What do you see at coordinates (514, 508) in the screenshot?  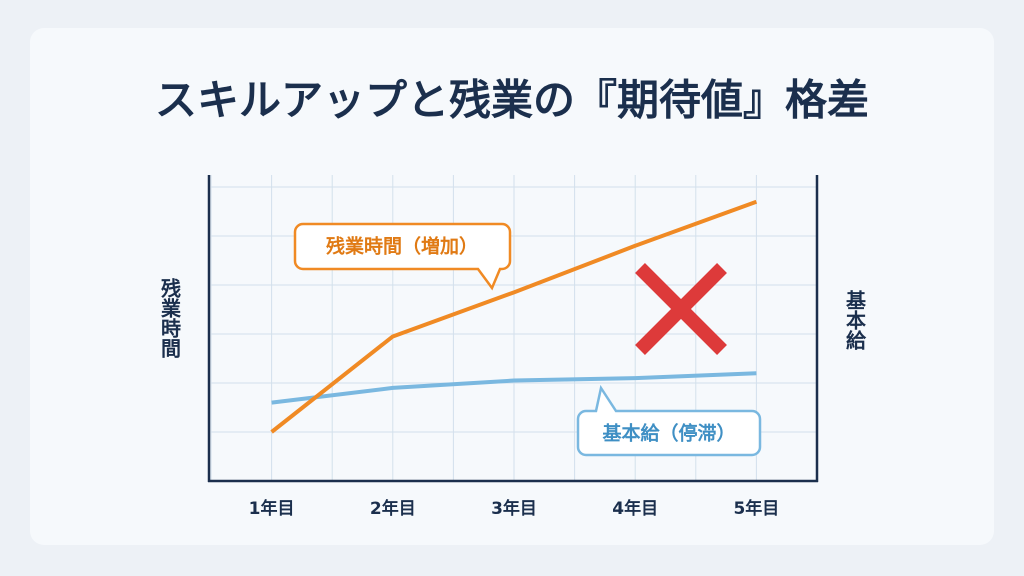 I see `x-tick-label: 3年目` at bounding box center [514, 508].